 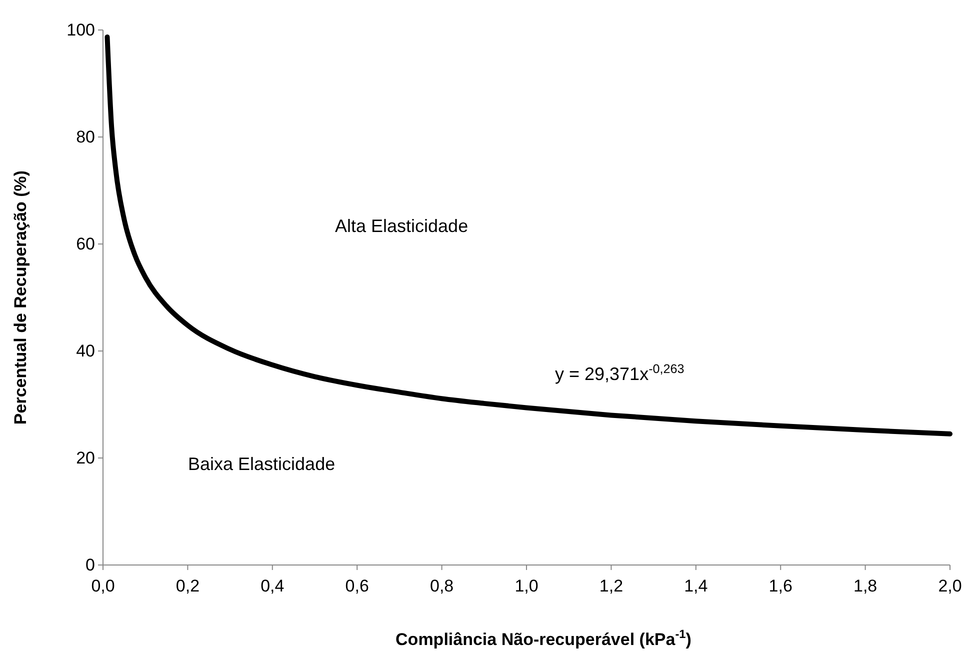 What do you see at coordinates (526, 586) in the screenshot?
I see `x-tick-label: 1,0` at bounding box center [526, 586].